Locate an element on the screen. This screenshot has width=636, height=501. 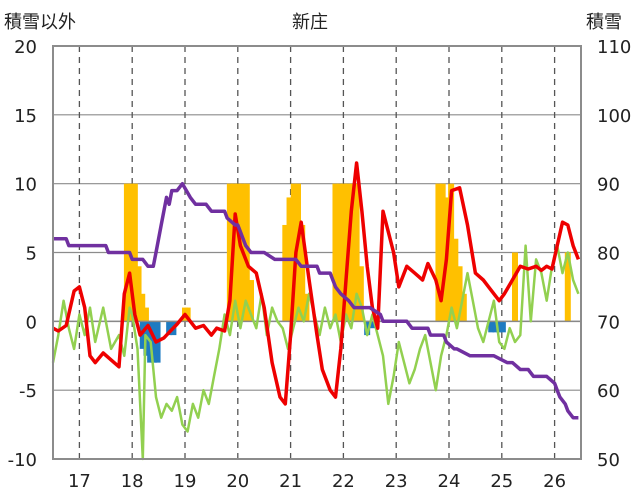
left-tick-label: -10 is located at coordinates (22, 460).